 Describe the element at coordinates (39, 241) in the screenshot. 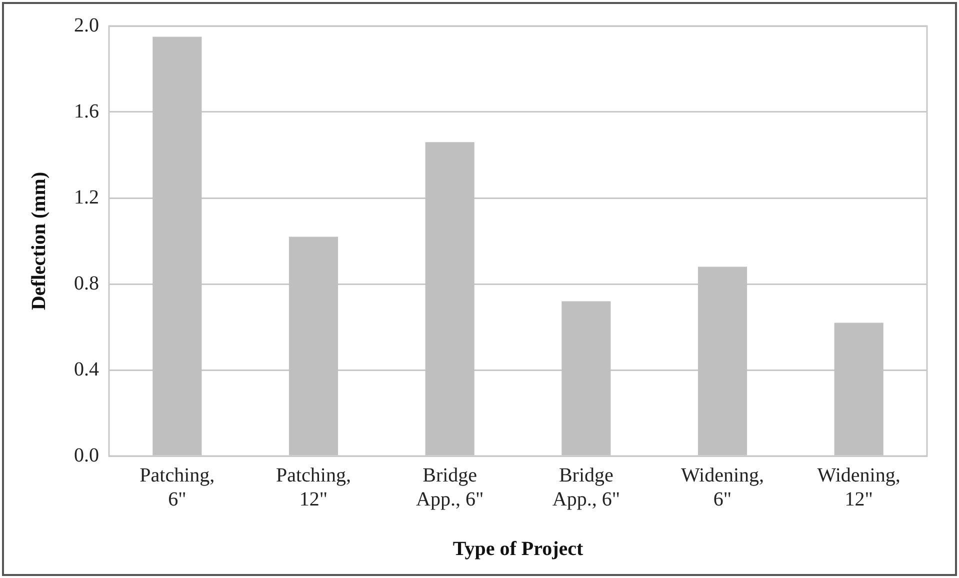

I see `y-axis-title: Deflection (mm)` at that location.